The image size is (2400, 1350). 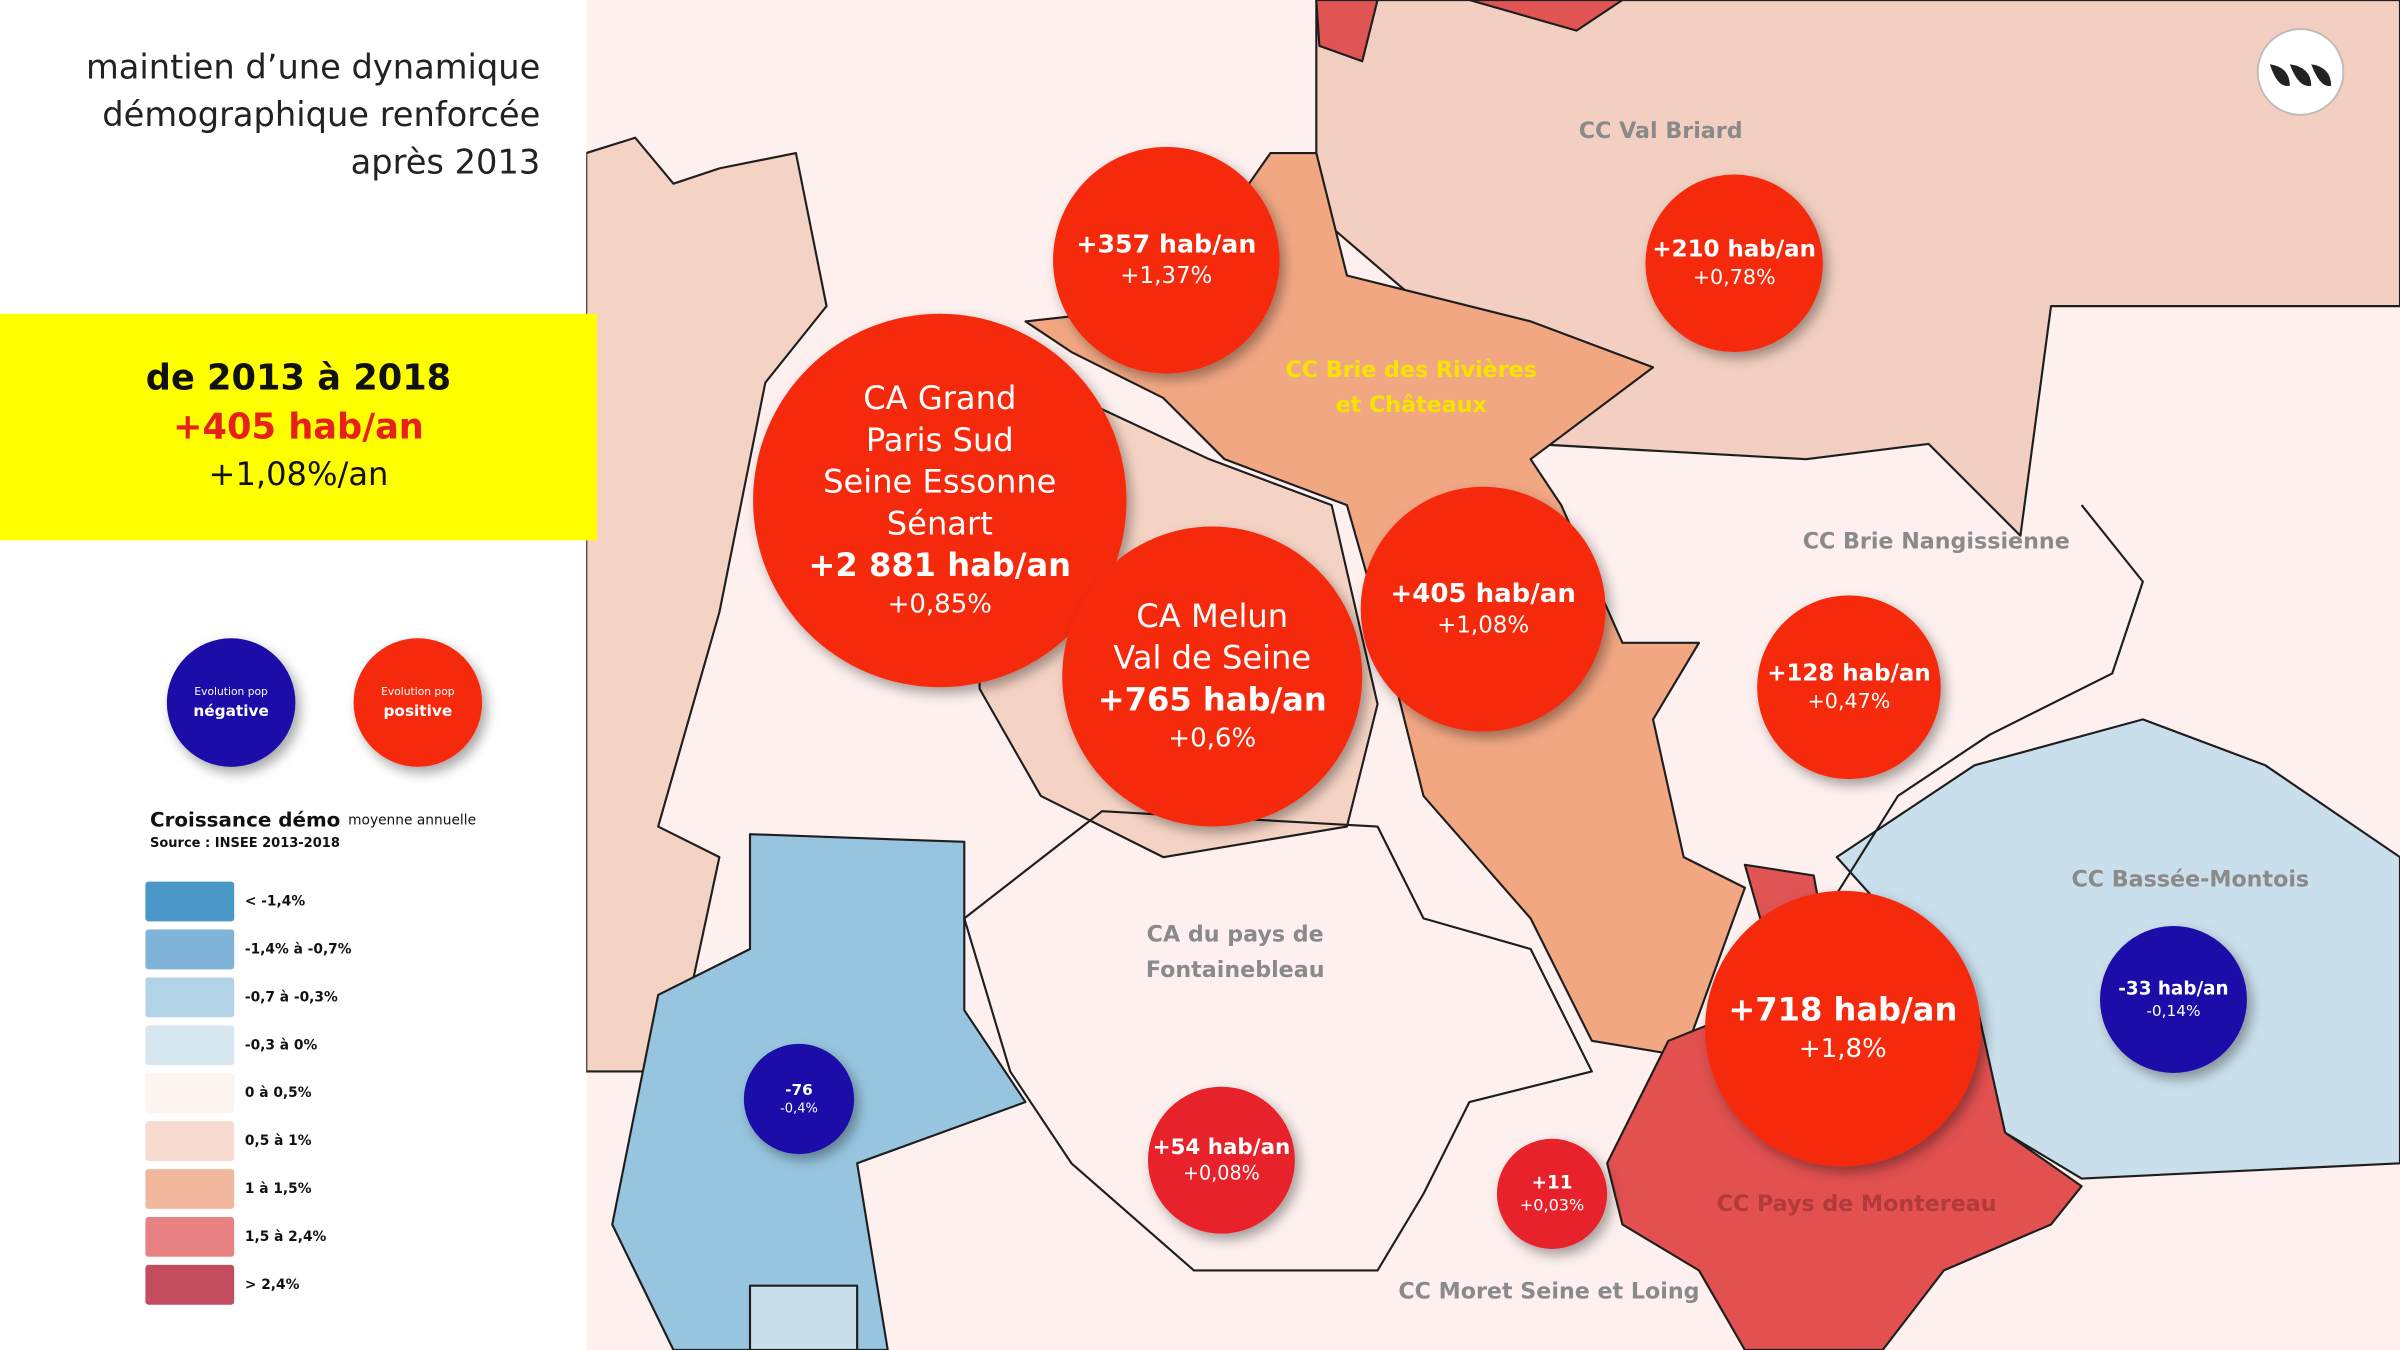 I want to click on territory-label: CC Brie Nangissienne, so click(x=1936, y=541).